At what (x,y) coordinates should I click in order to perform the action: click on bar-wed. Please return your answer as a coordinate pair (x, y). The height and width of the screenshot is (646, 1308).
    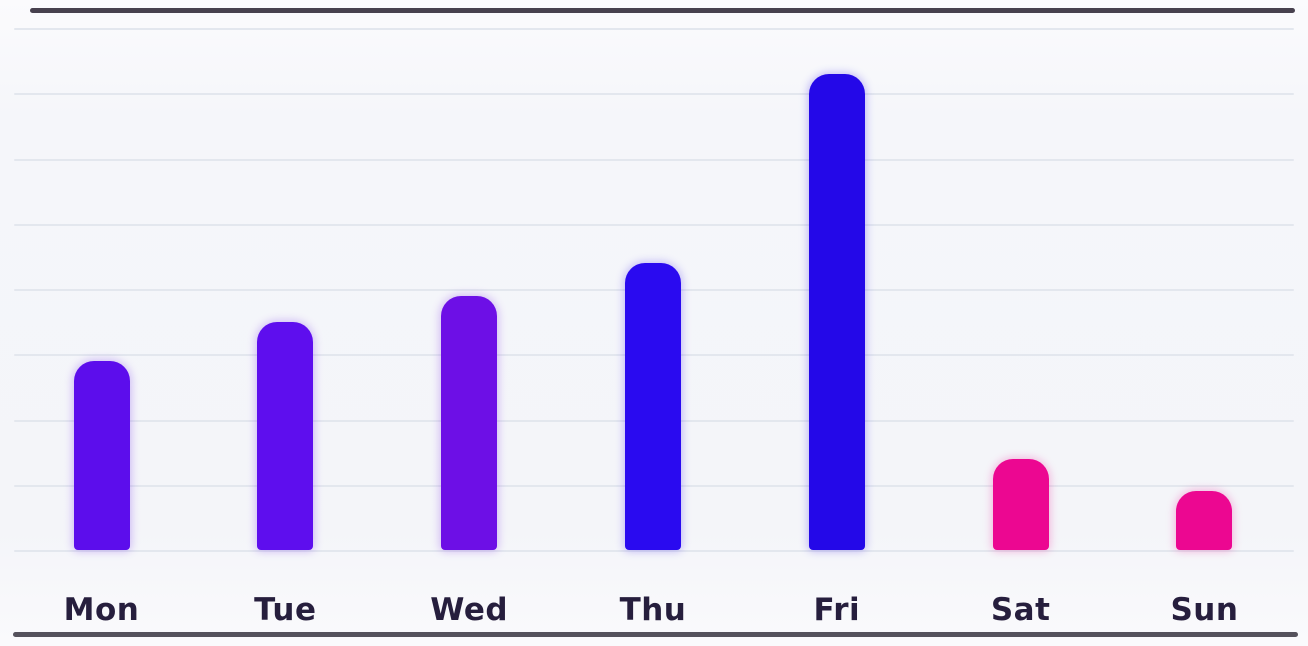
    Looking at the image, I should click on (469, 422).